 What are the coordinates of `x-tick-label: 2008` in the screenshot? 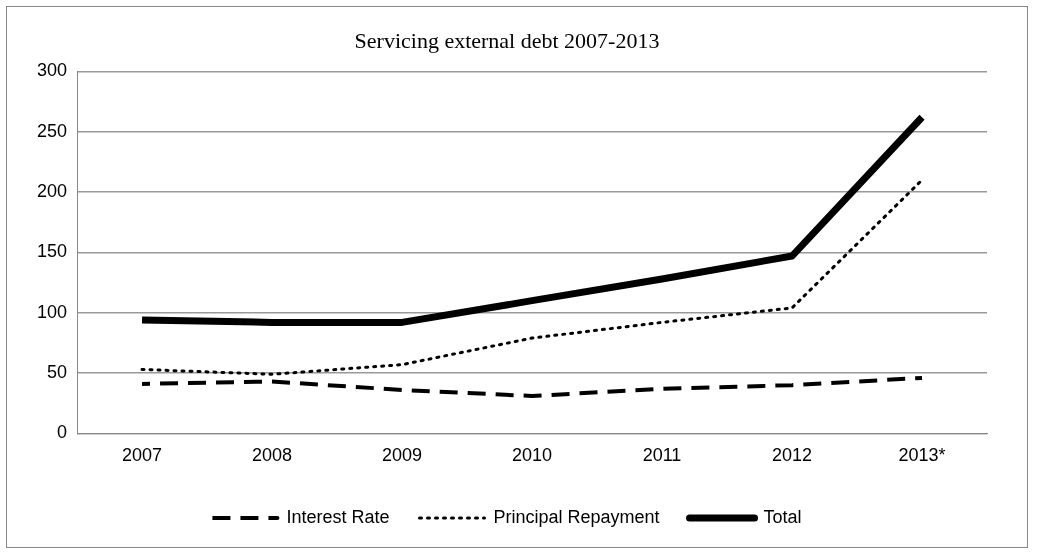 It's located at (272, 455).